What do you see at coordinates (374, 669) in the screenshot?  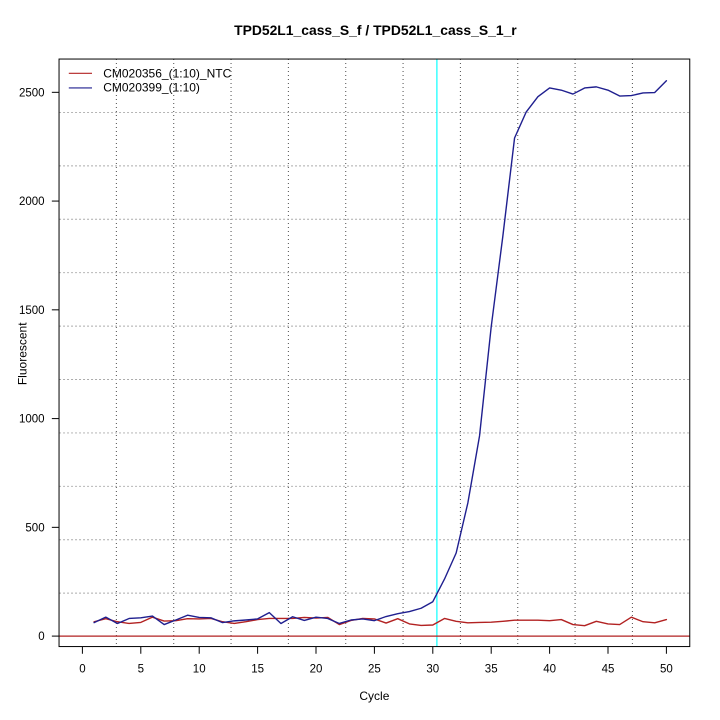 I see `svg-text: 25` at bounding box center [374, 669].